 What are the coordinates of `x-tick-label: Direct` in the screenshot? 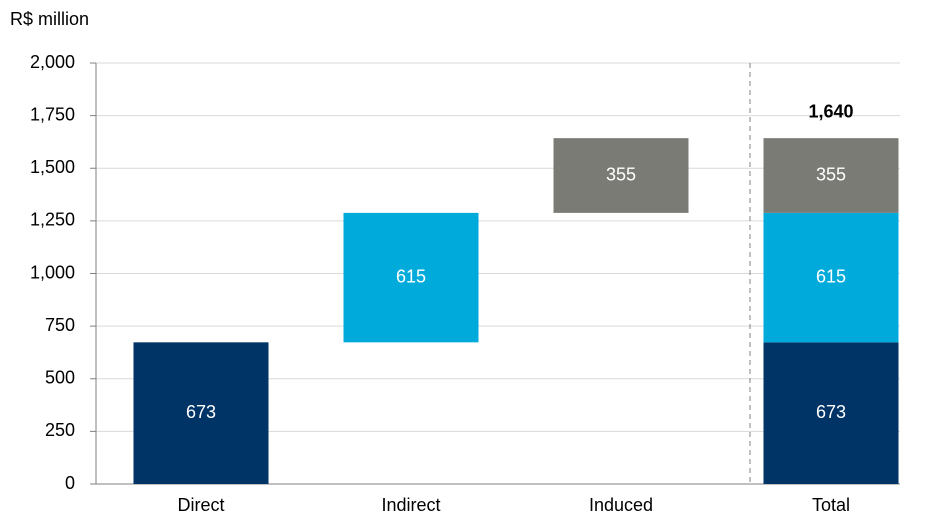 It's located at (200, 505).